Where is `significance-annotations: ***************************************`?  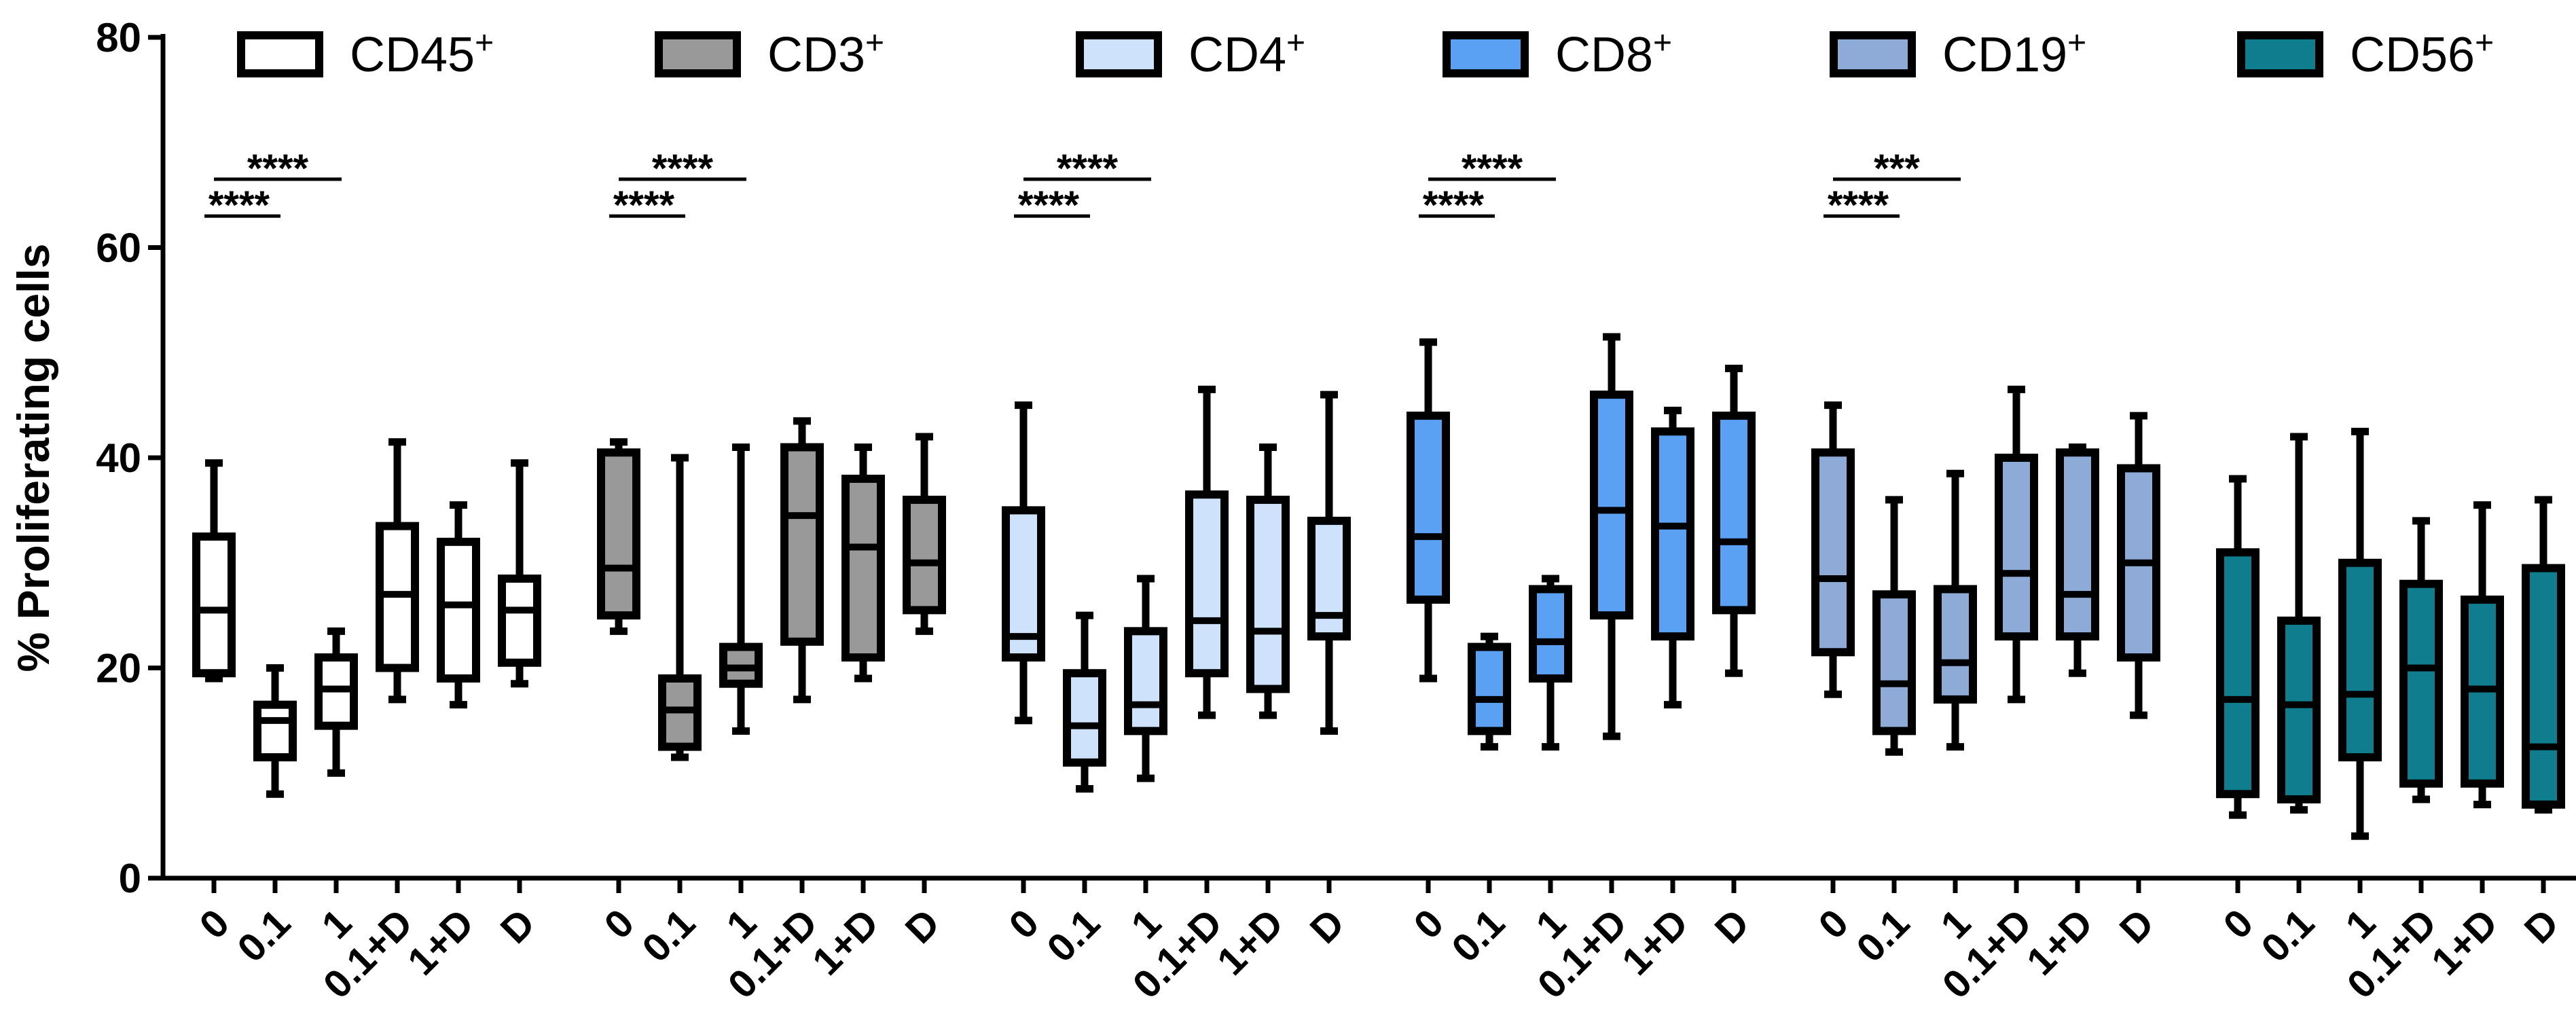
significance-annotations: *************************************** is located at coordinates (1082, 187).